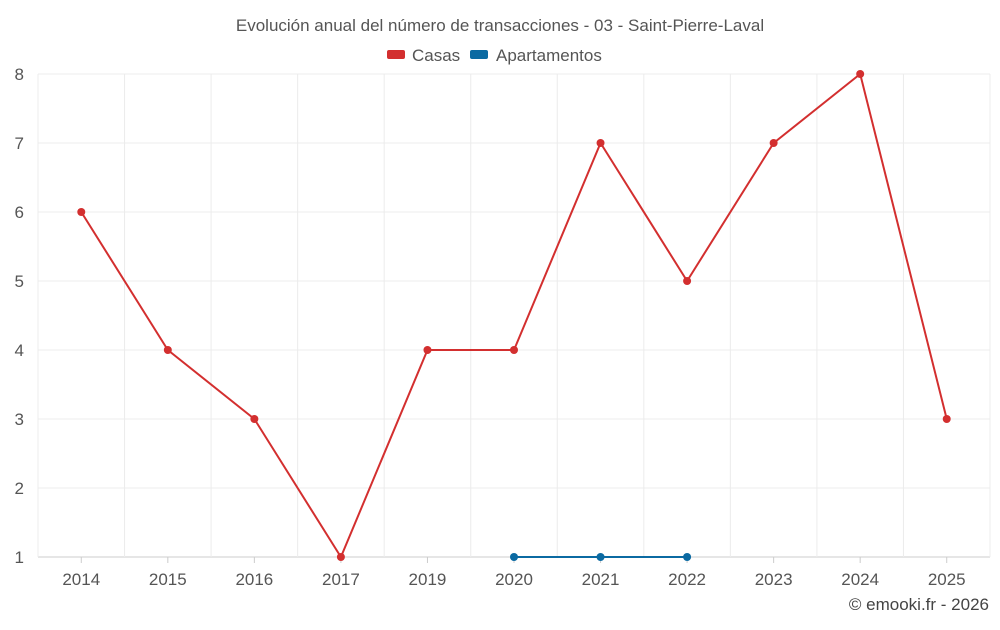  What do you see at coordinates (601, 579) in the screenshot?
I see `x-tick-label: 2021` at bounding box center [601, 579].